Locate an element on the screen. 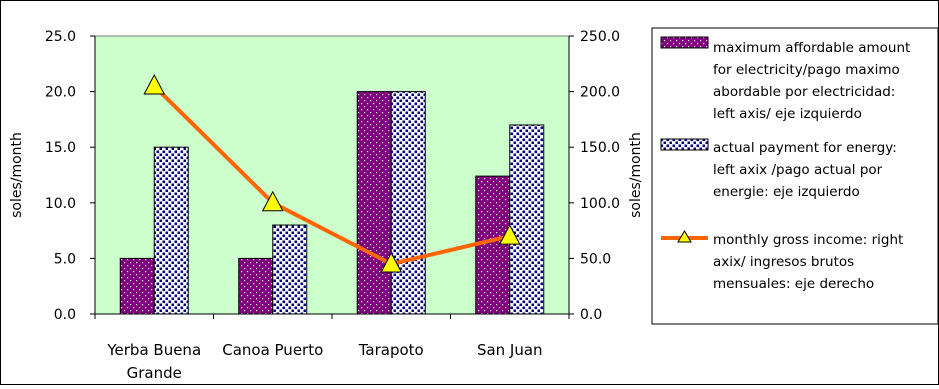 This screenshot has height=389, width=939. right-tick-label: 250.0 is located at coordinates (600, 37).